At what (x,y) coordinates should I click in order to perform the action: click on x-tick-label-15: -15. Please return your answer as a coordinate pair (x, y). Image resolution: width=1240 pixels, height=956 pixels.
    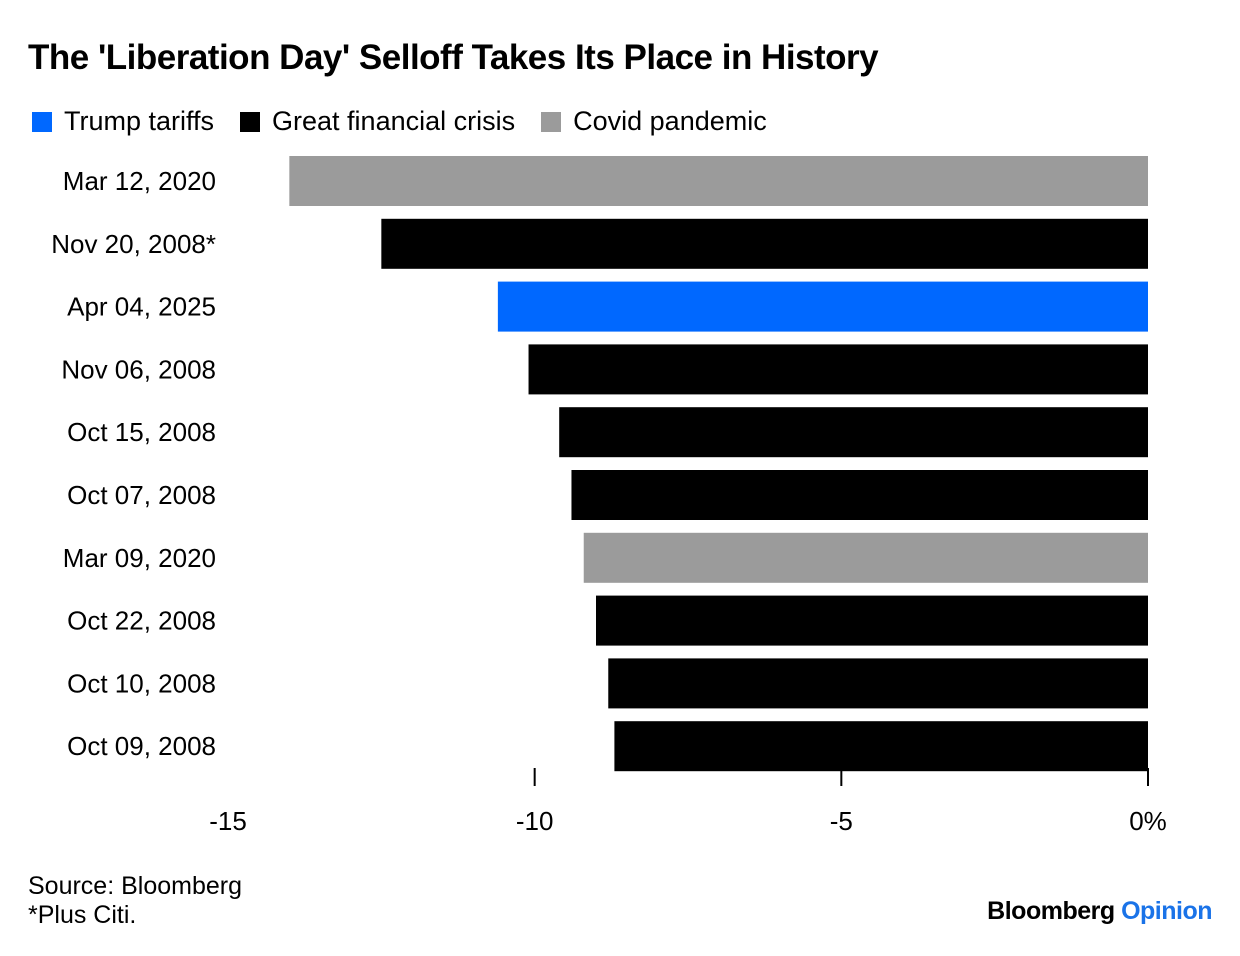
    Looking at the image, I should click on (228, 821).